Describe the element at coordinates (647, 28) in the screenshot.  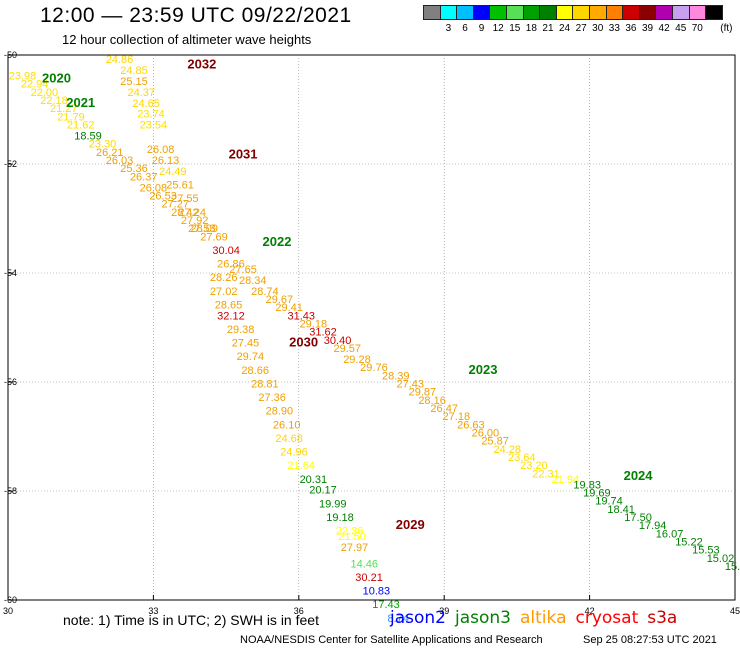
I see `color-scale-label: 39` at that location.